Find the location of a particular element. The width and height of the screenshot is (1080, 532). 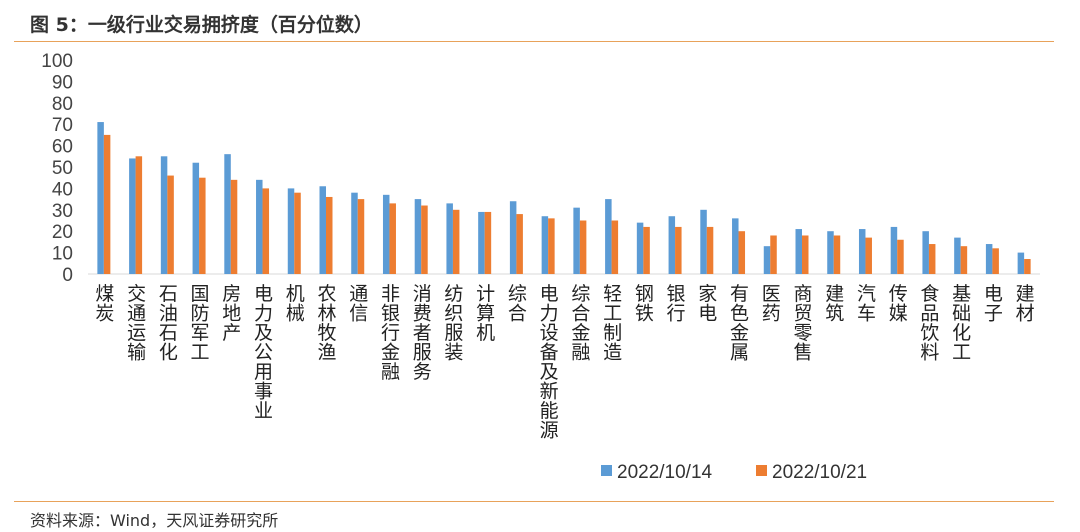

x-category-label: 石油石化 is located at coordinates (168, 323).